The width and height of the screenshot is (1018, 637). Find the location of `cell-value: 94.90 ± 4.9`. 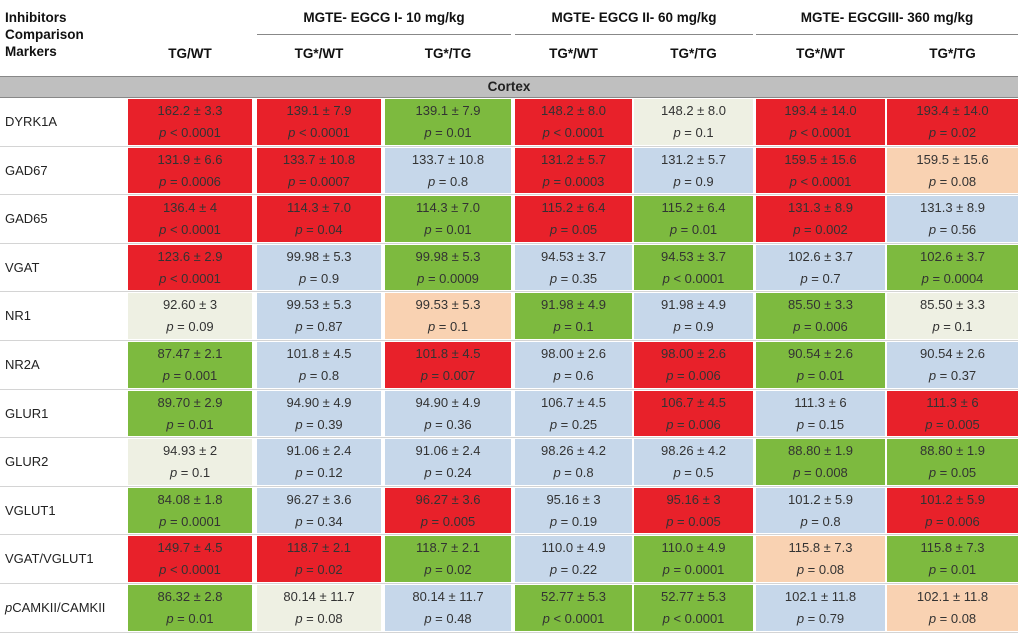

cell-value: 94.90 ± 4.9 is located at coordinates (448, 402).